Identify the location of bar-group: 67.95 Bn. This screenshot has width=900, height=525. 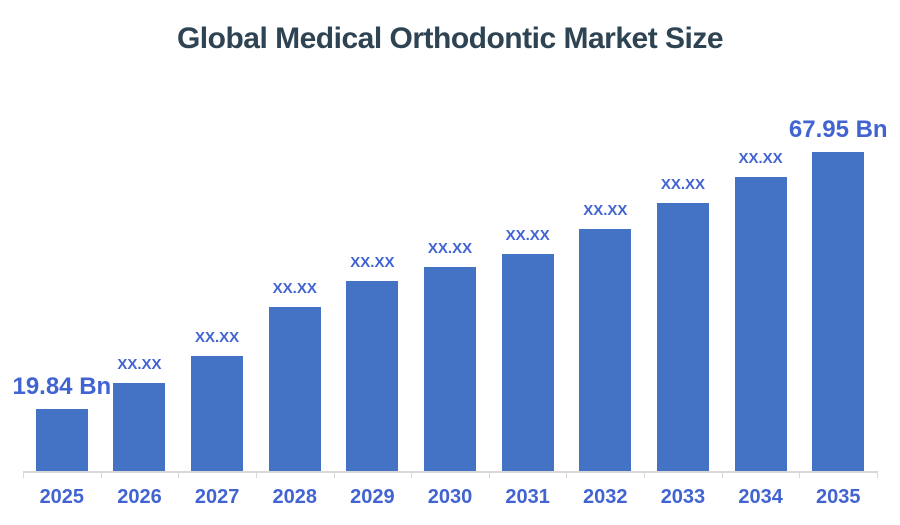
(838, 293).